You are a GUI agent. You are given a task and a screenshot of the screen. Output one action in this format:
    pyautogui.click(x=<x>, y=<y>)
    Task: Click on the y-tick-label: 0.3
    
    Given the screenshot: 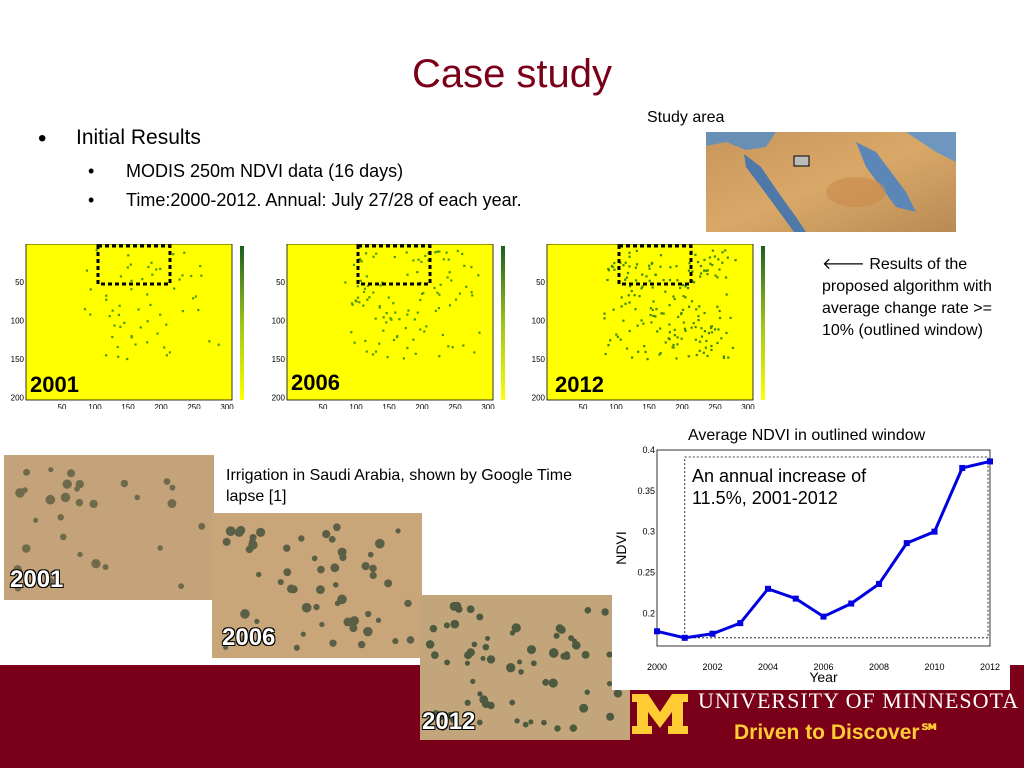 What is the action you would take?
    pyautogui.click(x=648, y=532)
    